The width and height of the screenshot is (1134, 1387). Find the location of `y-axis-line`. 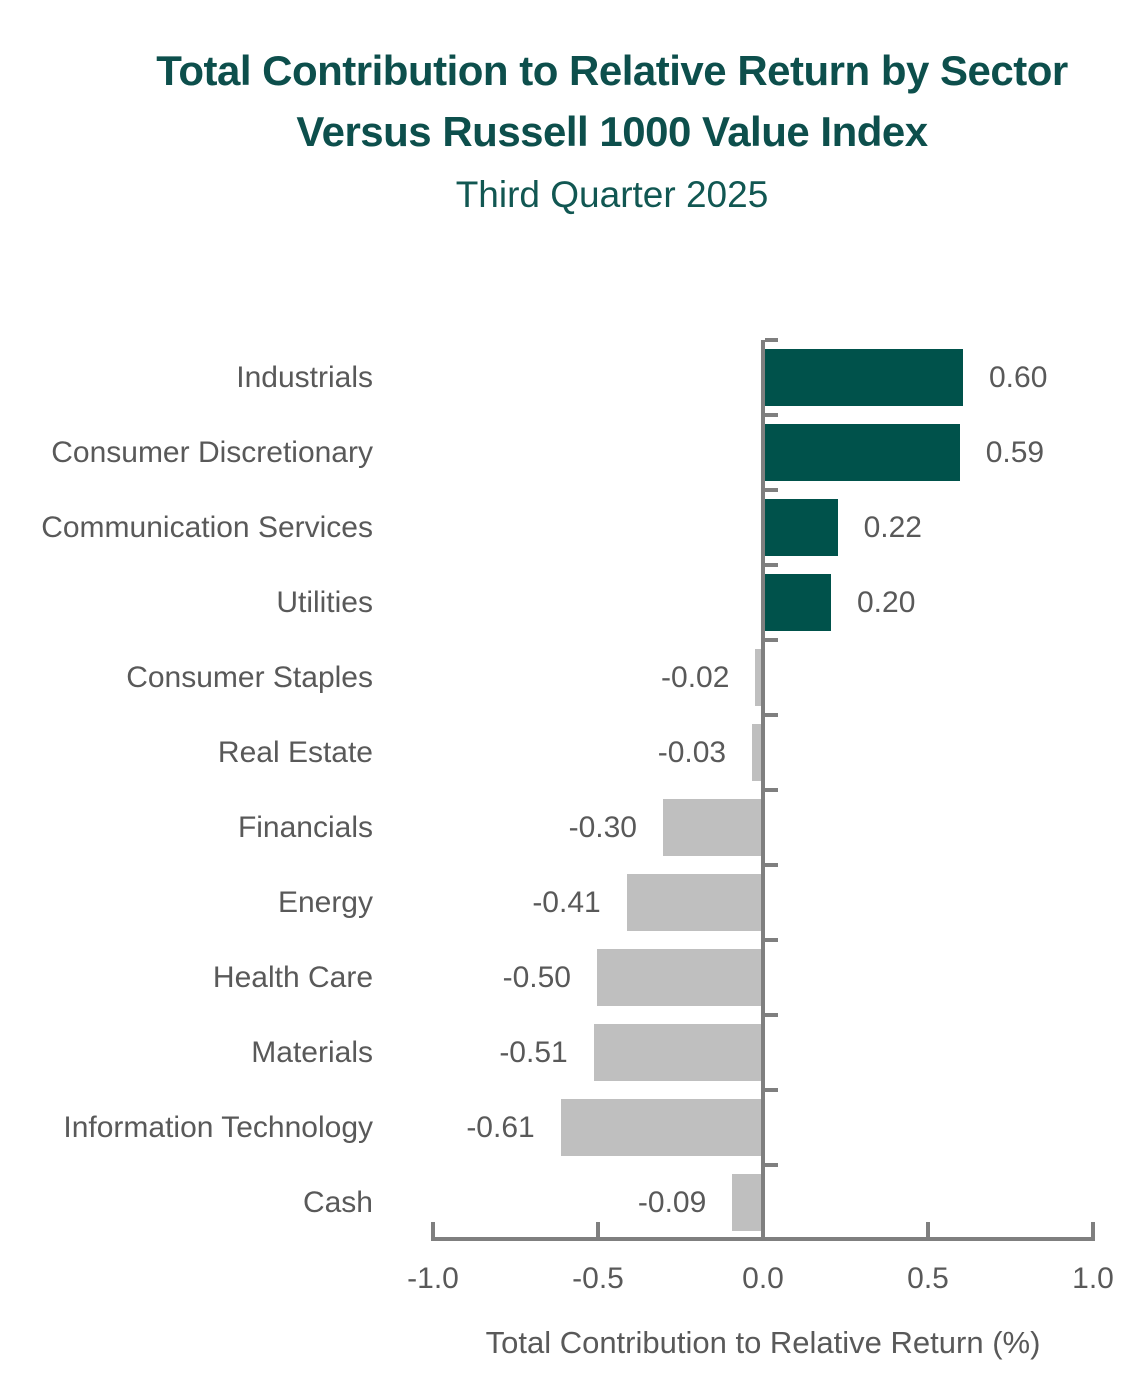

y-axis-line is located at coordinates (763, 790).